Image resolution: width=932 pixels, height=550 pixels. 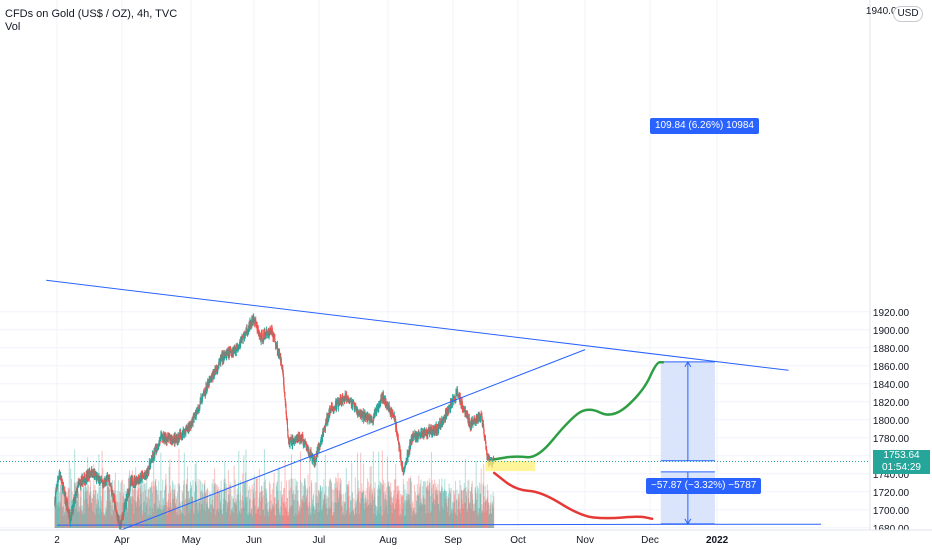 What do you see at coordinates (13, 27) in the screenshot?
I see `volume-indicator-label: Vol` at bounding box center [13, 27].